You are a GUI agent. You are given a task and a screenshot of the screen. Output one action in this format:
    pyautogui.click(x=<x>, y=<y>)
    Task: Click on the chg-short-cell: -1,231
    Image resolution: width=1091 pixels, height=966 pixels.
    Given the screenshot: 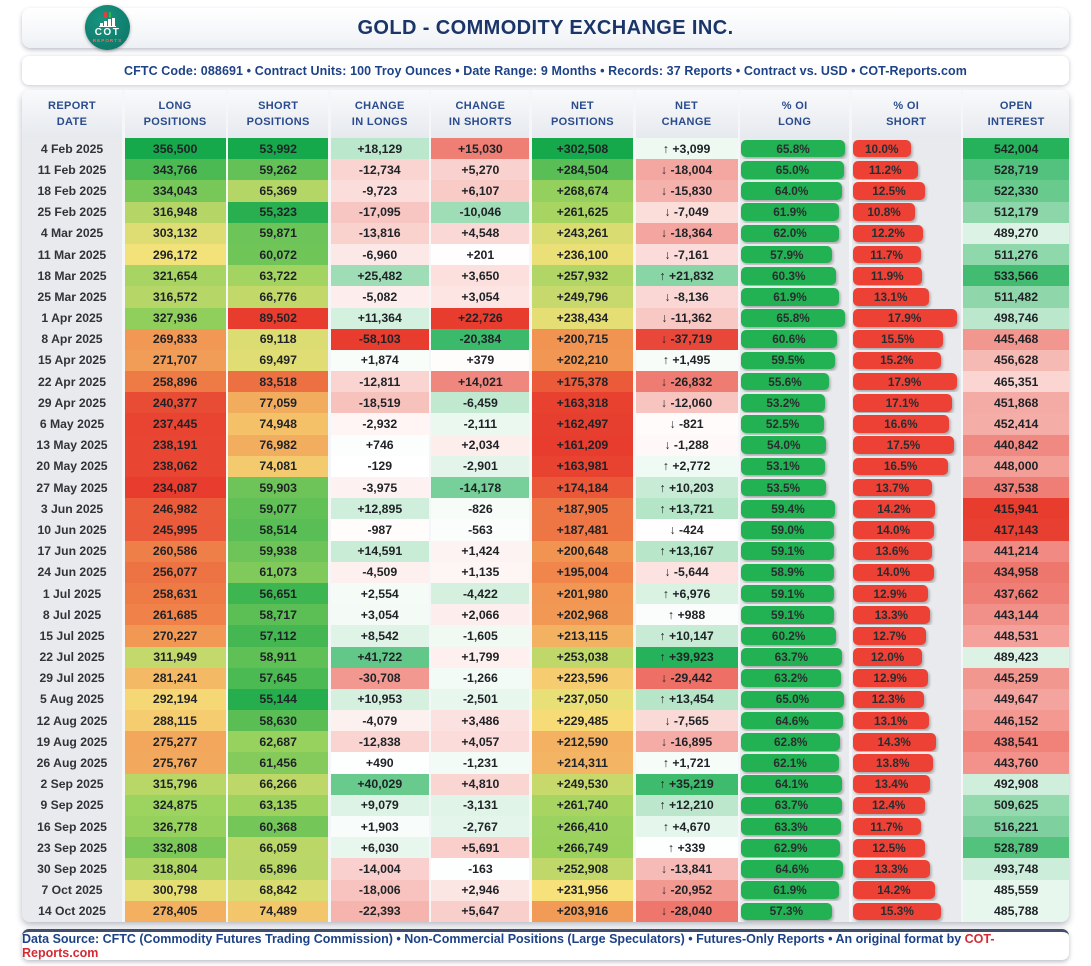 What is the action you would take?
    pyautogui.click(x=480, y=763)
    